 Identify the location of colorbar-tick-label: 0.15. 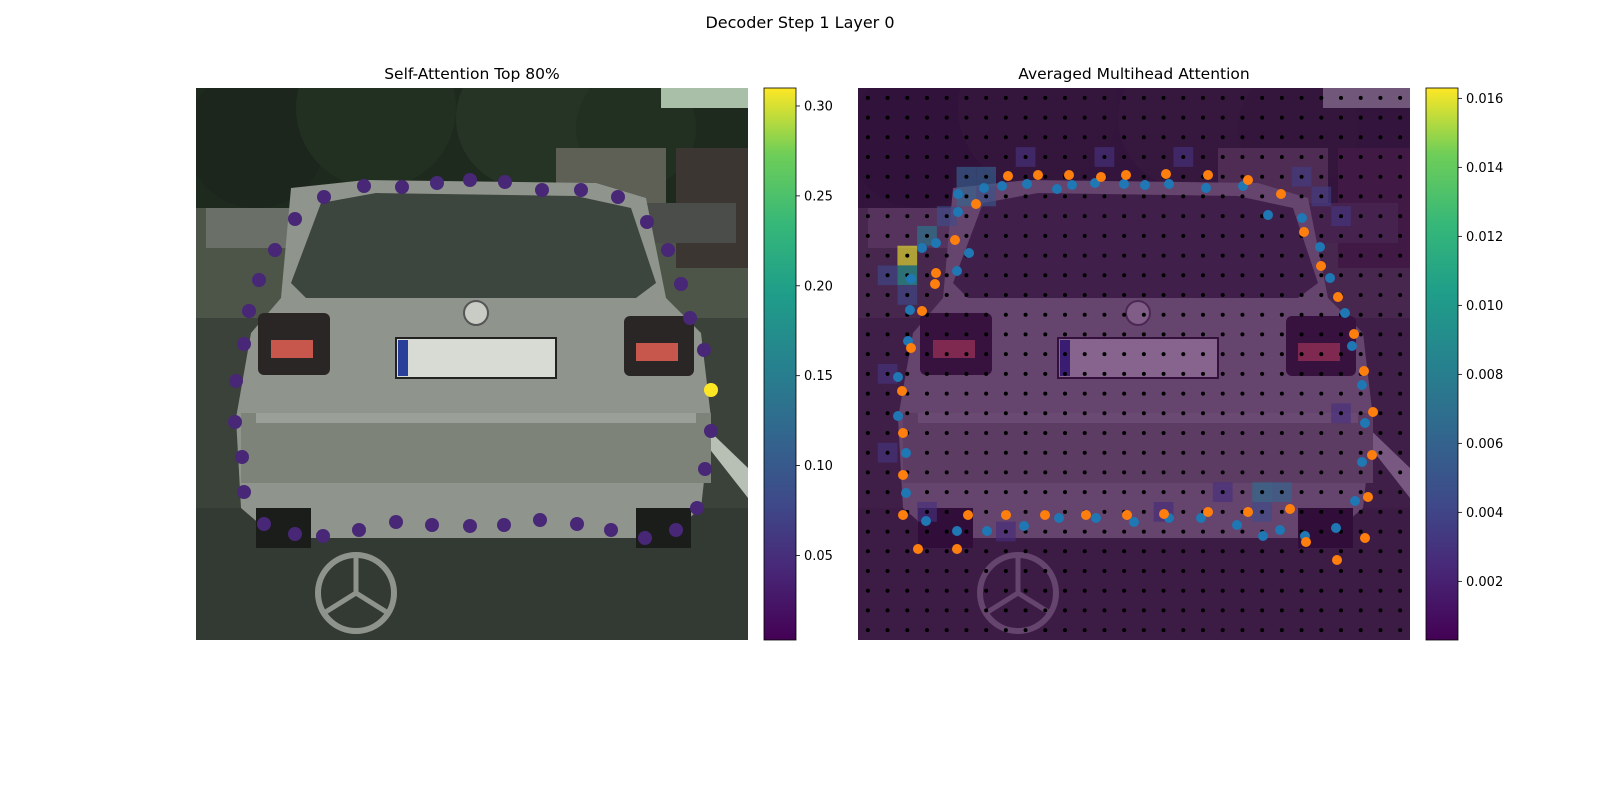
(818, 376).